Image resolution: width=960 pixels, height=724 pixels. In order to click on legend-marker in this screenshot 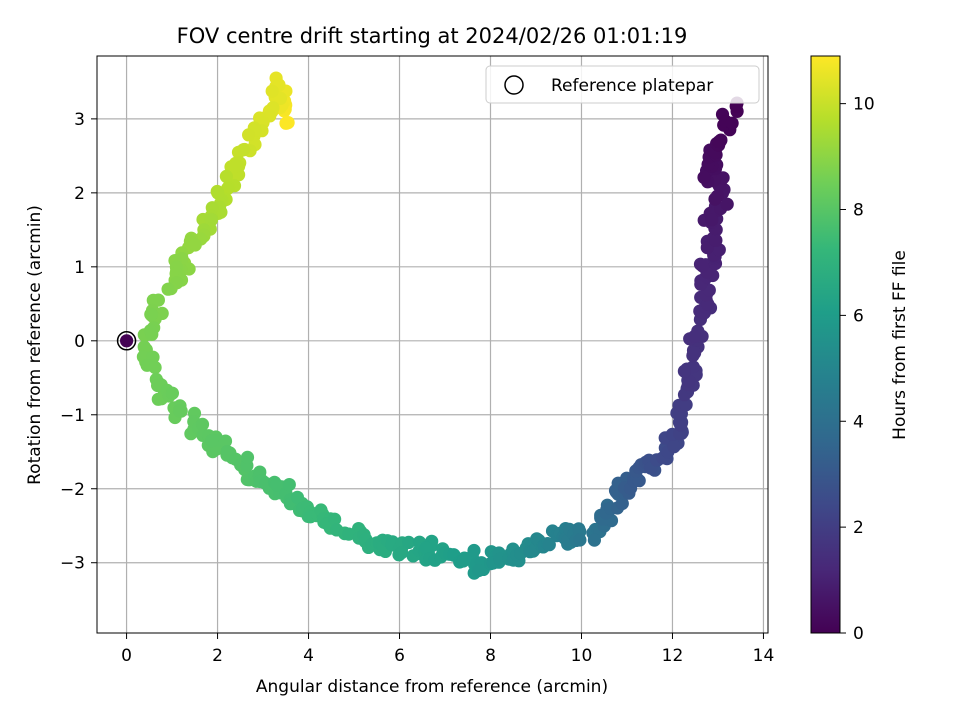, I will do `click(514, 85)`.